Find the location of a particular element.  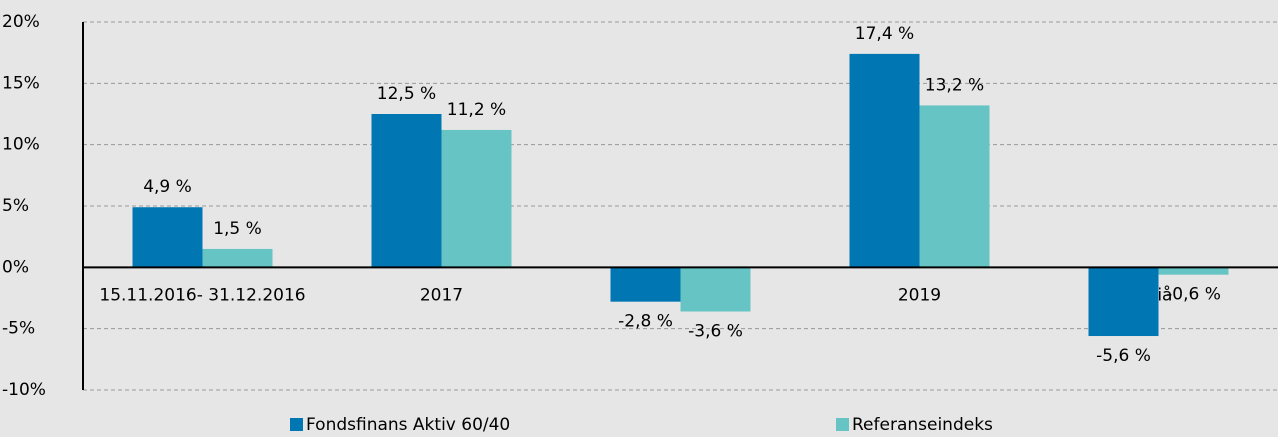

value-label: 13,2 % is located at coordinates (954, 85).